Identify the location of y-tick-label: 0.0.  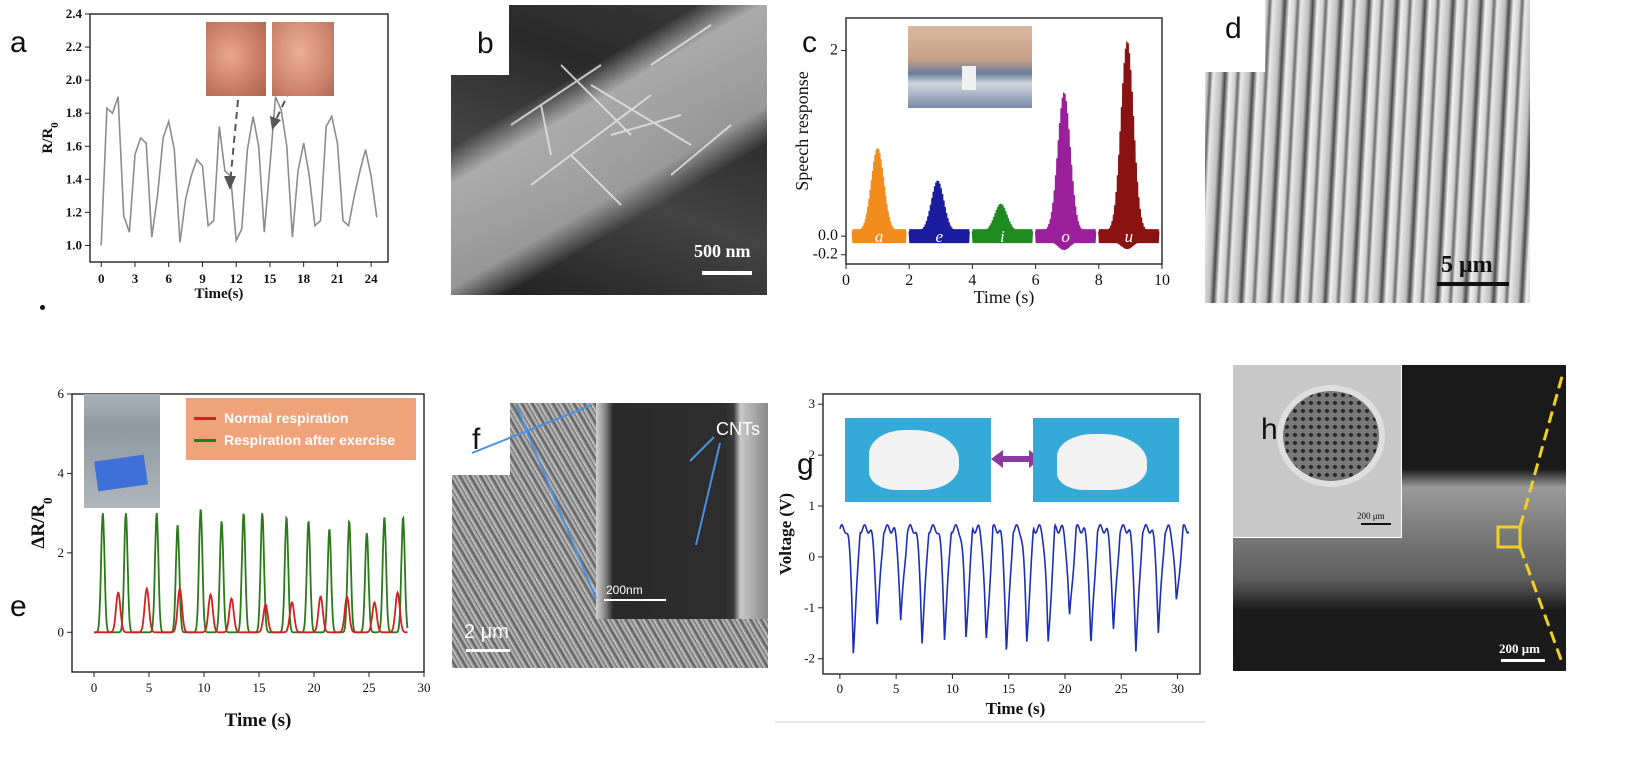
(828, 235).